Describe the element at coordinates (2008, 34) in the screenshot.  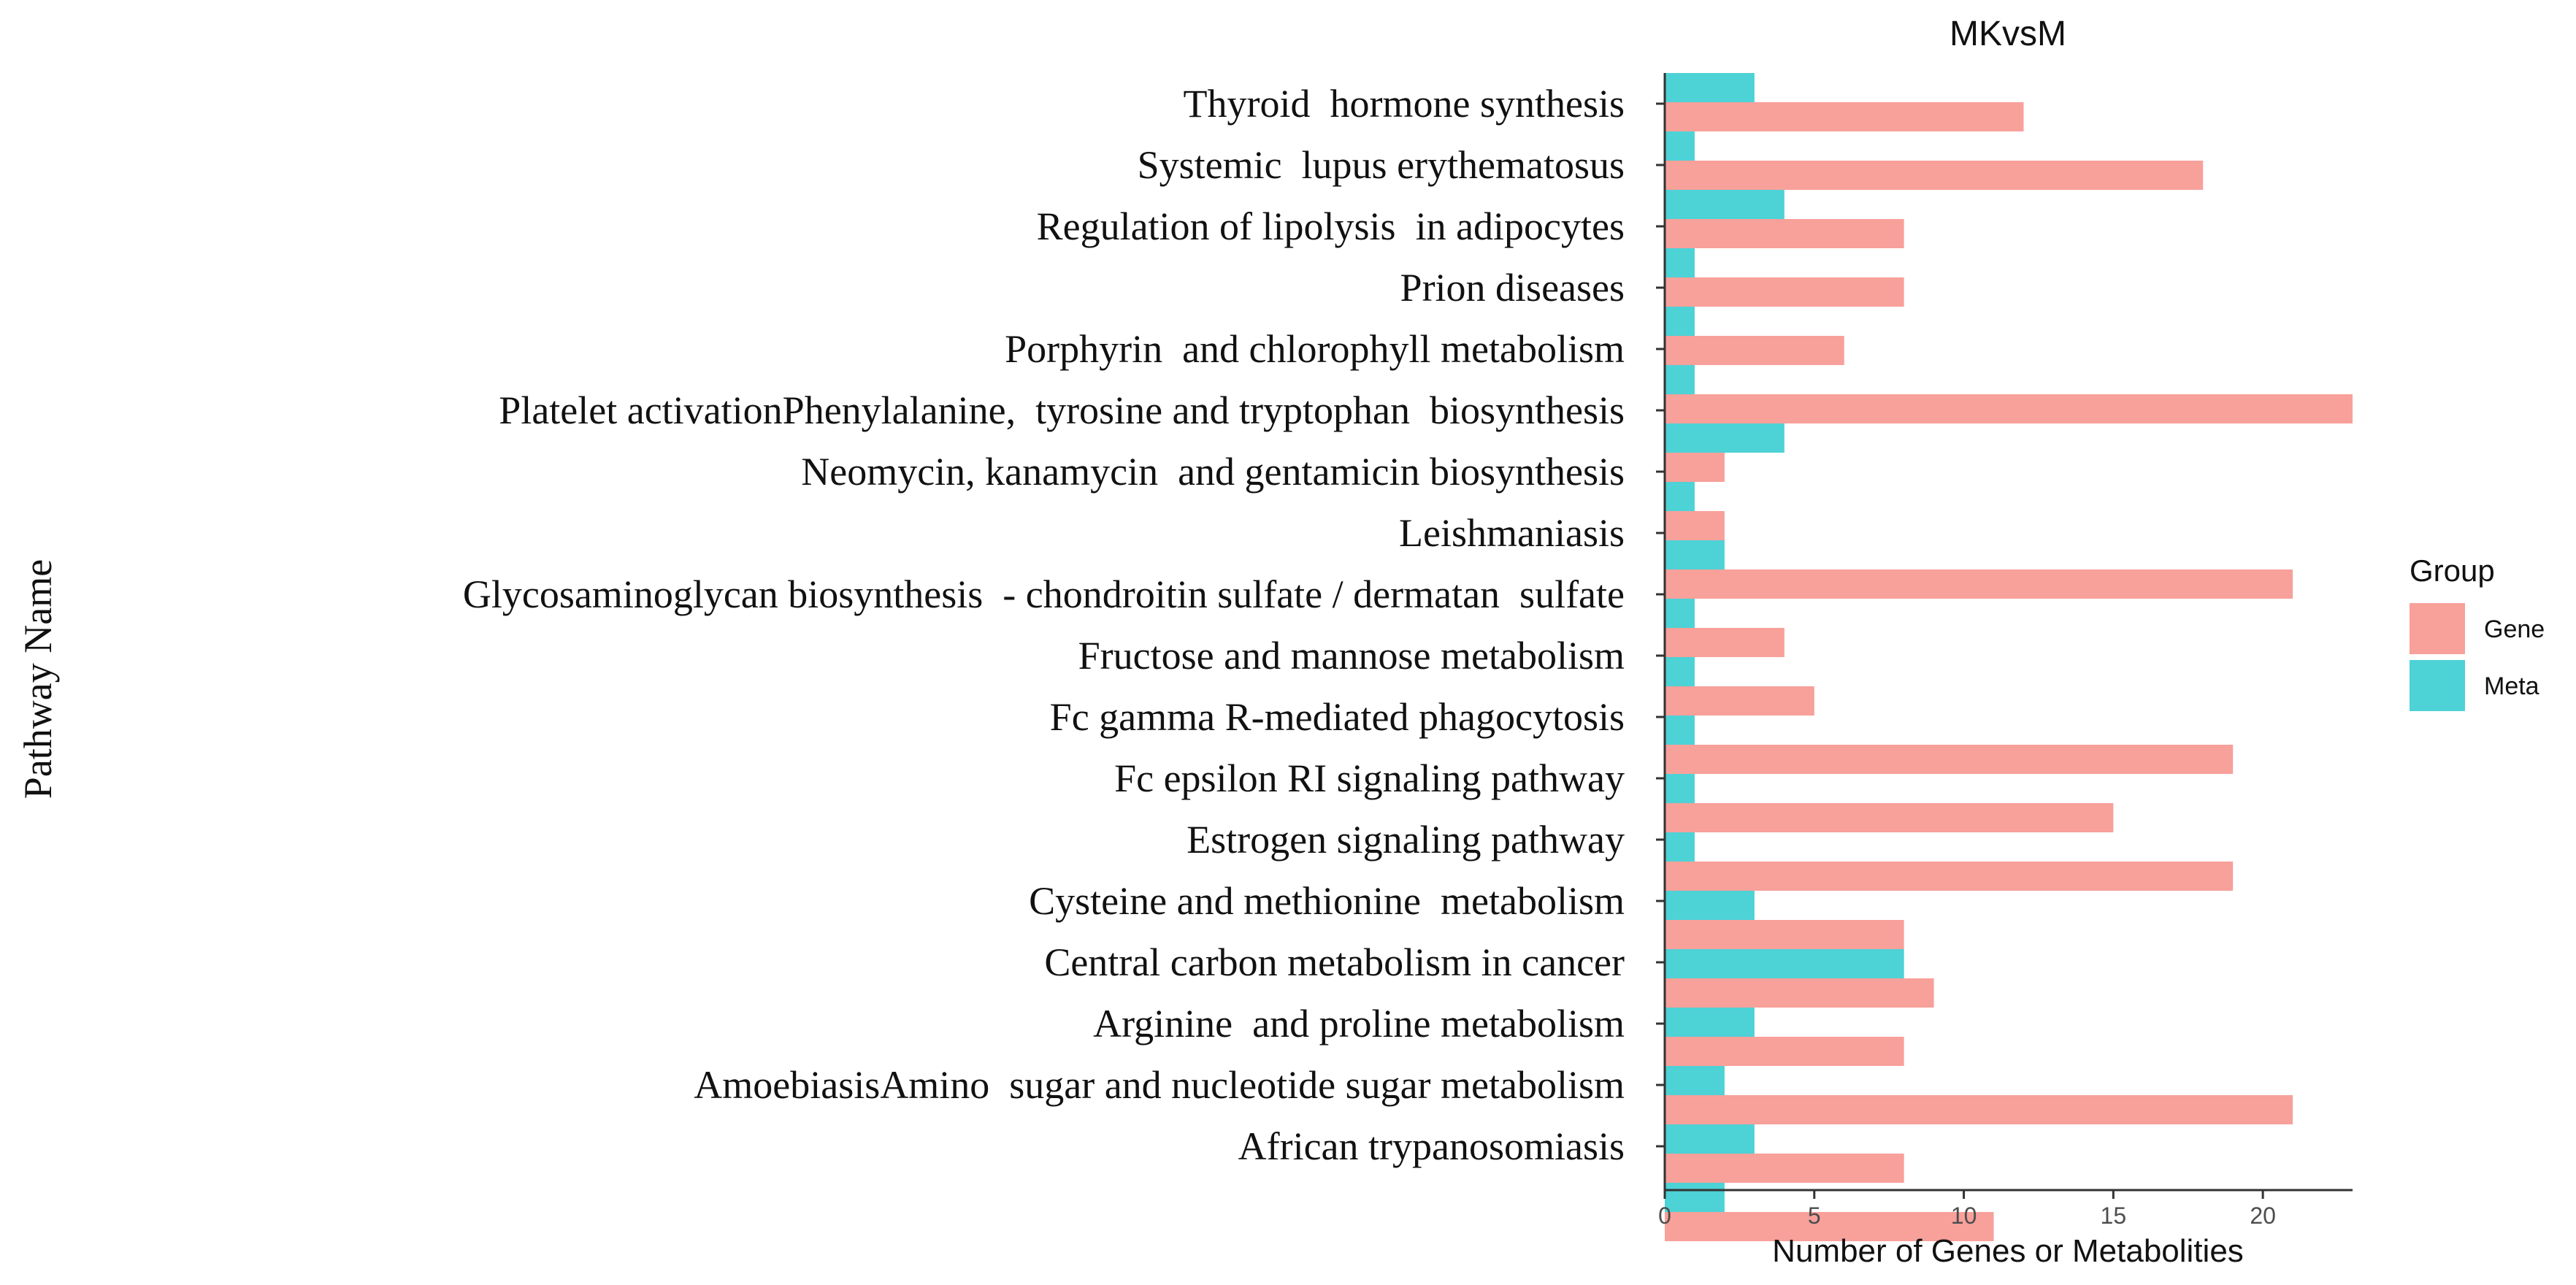
I see `chart-title: MKvsM` at that location.